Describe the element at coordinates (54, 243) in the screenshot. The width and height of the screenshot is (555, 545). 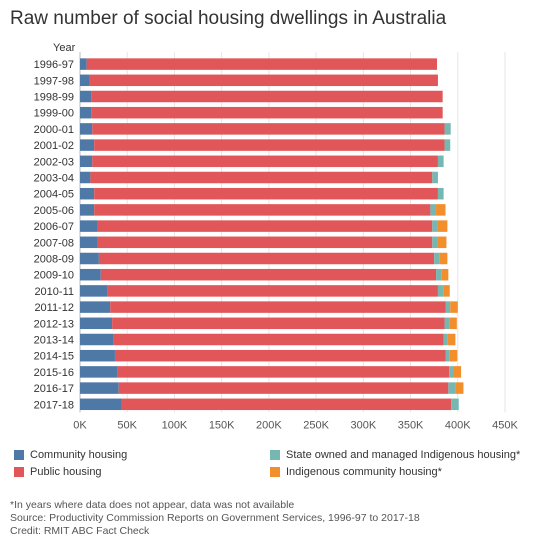
I see `y-tick-label: 2007-08` at that location.